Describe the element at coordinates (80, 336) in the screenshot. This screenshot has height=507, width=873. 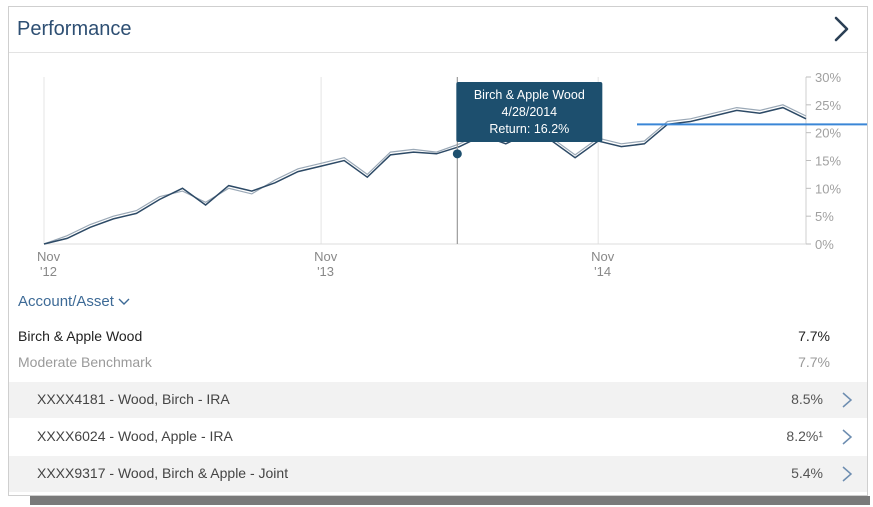
I see `primary-name: Birch & Apple Wood` at that location.